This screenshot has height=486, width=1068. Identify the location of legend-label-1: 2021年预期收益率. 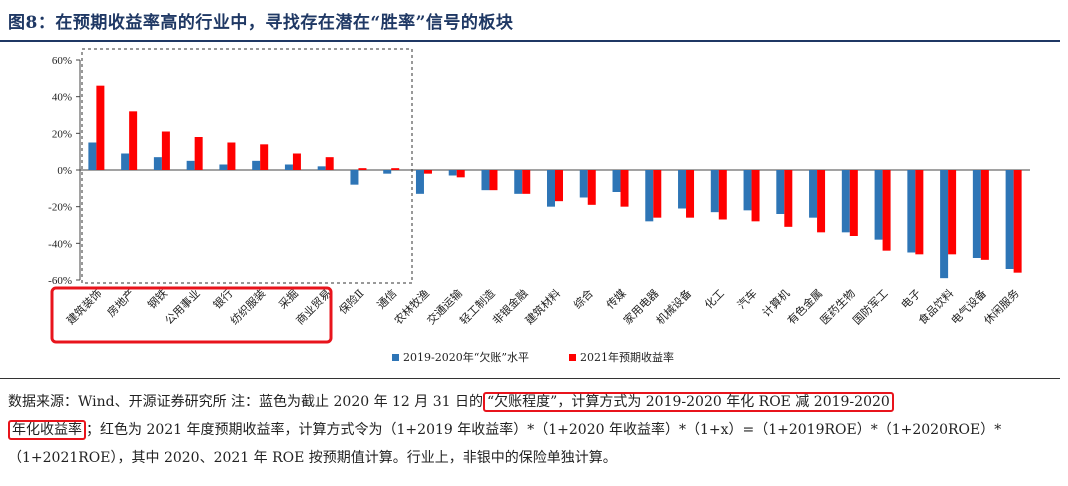
(627, 357).